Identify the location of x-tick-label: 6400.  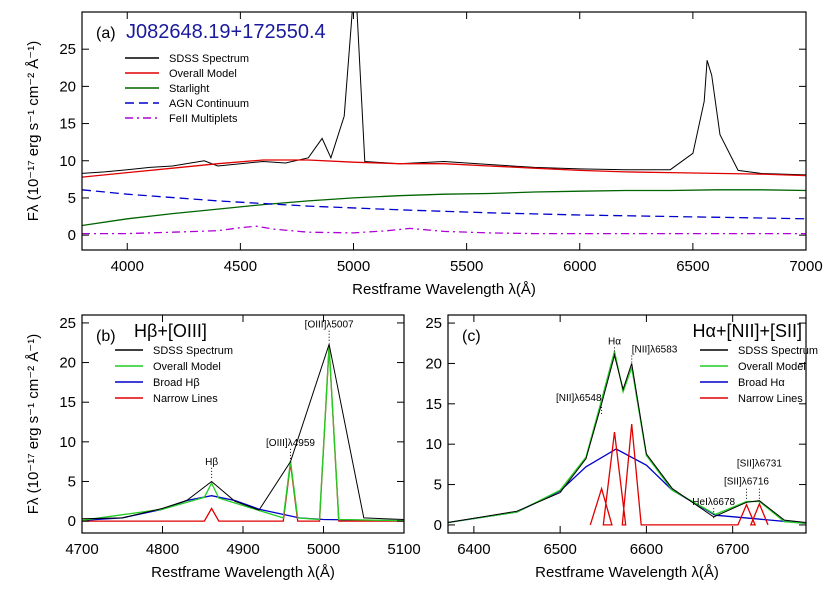
(473, 549).